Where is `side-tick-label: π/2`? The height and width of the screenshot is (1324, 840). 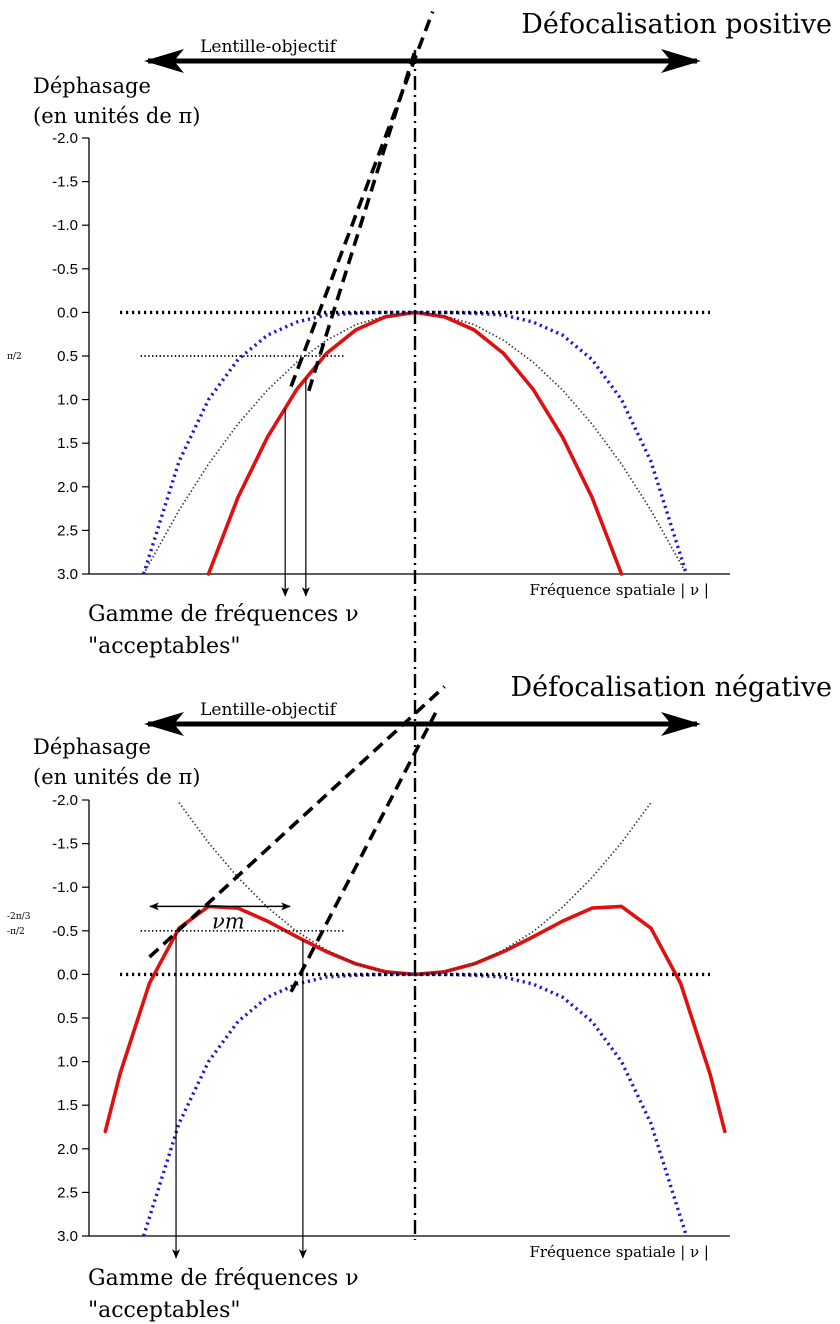
side-tick-label: π/2 is located at coordinates (14, 357).